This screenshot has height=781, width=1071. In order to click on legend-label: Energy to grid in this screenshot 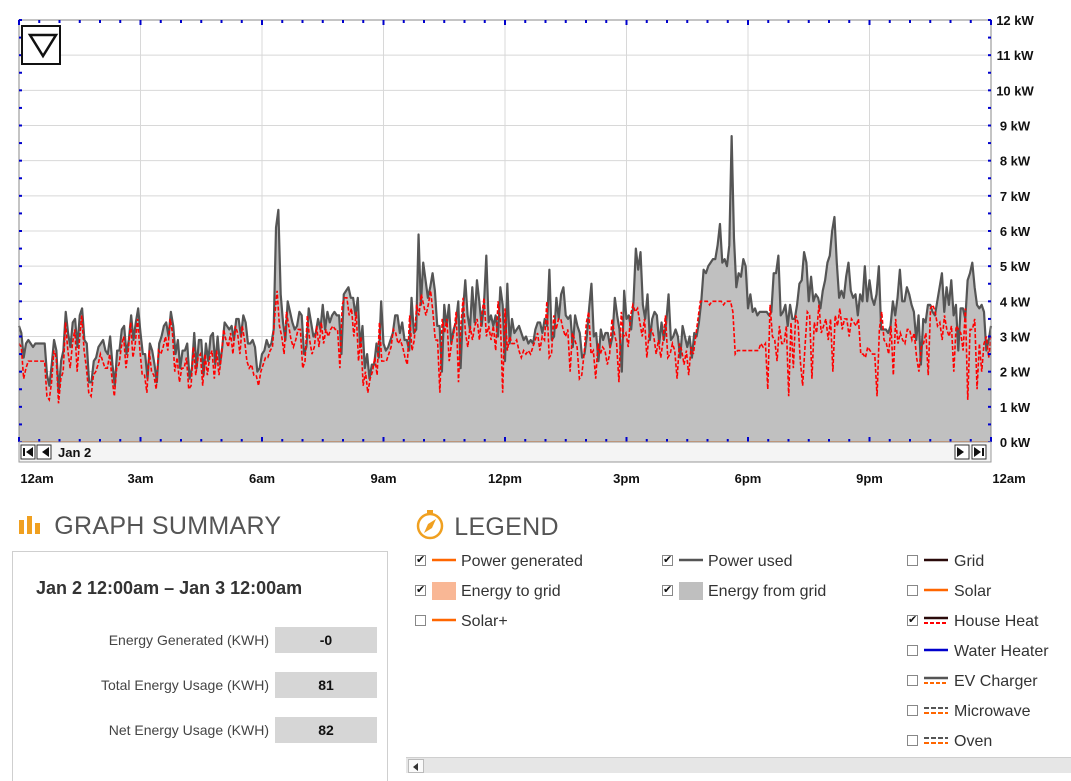, I will do `click(511, 591)`.